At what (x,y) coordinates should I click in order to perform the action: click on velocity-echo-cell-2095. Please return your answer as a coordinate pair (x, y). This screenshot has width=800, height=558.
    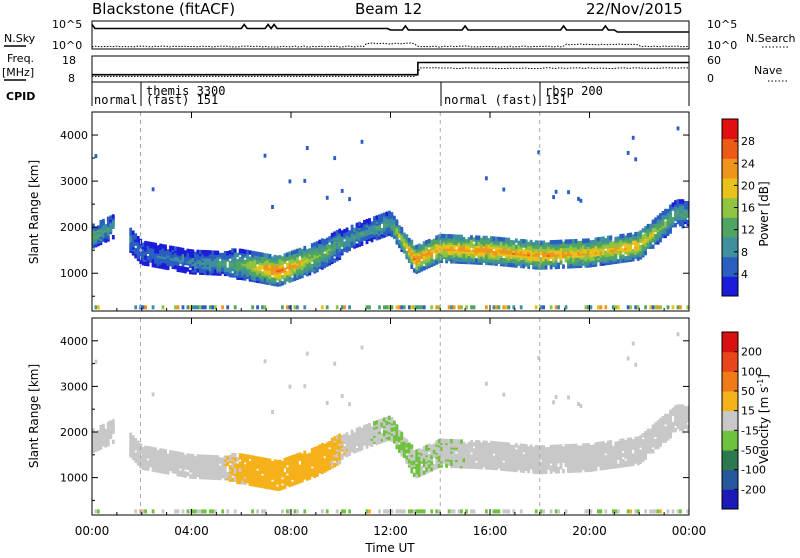
    Looking at the image, I should click on (603, 458).